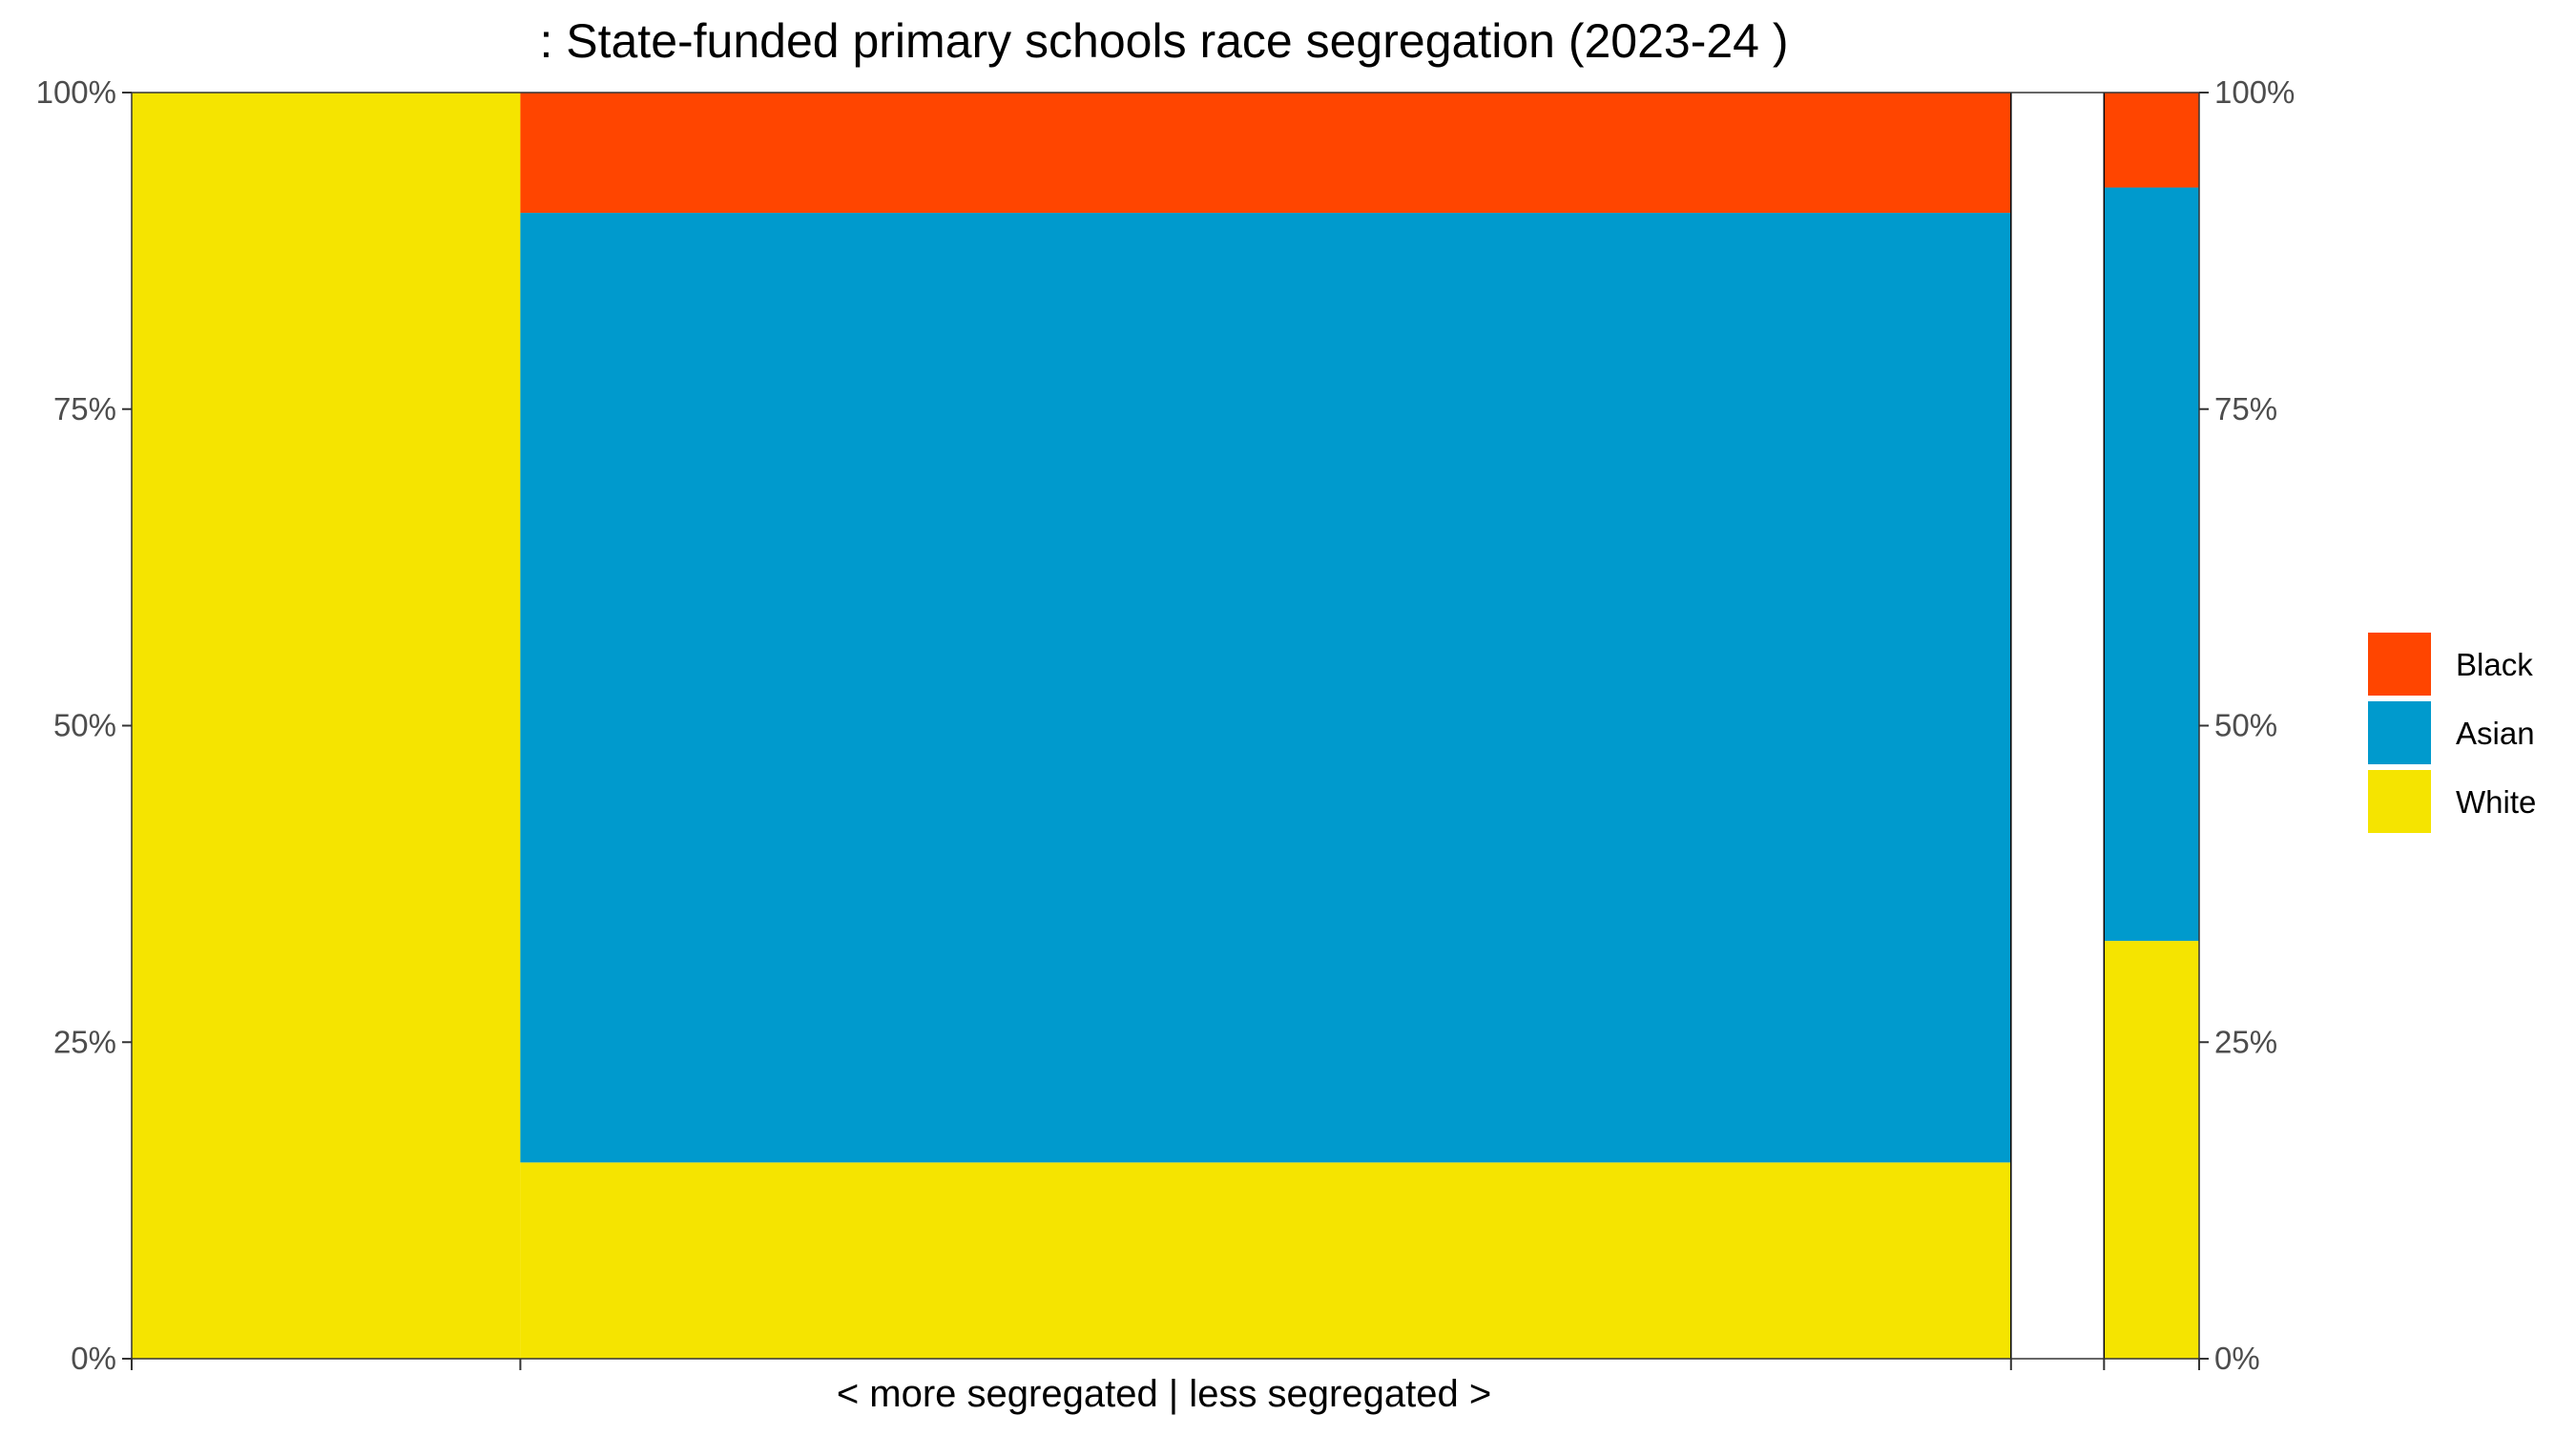  What do you see at coordinates (93, 1358) in the screenshot?
I see `y-tick-label-left: 0%` at bounding box center [93, 1358].